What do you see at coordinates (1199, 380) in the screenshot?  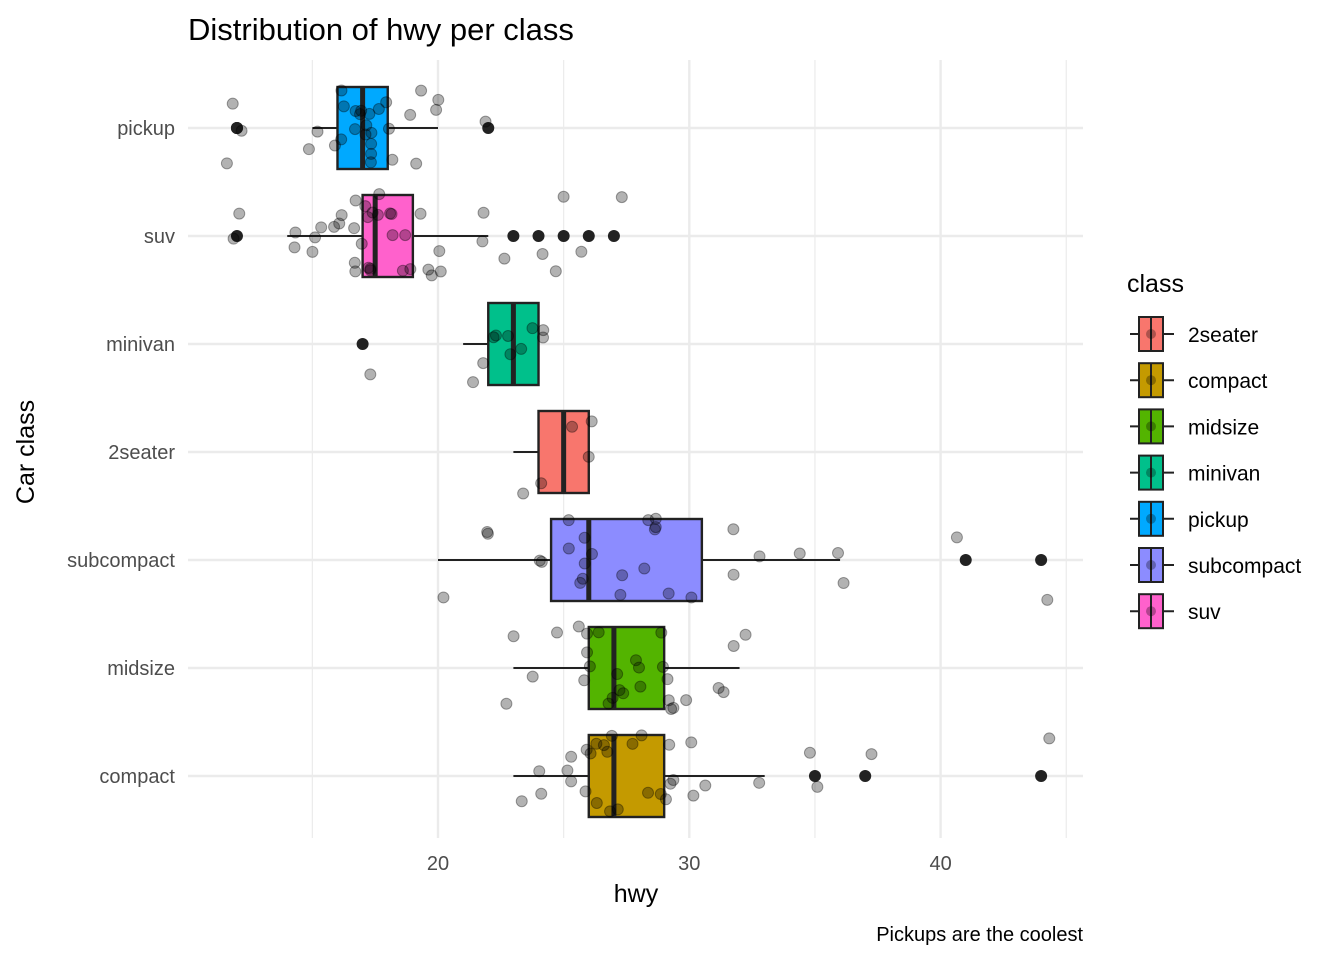 I see `legend-item-compact: compact` at bounding box center [1199, 380].